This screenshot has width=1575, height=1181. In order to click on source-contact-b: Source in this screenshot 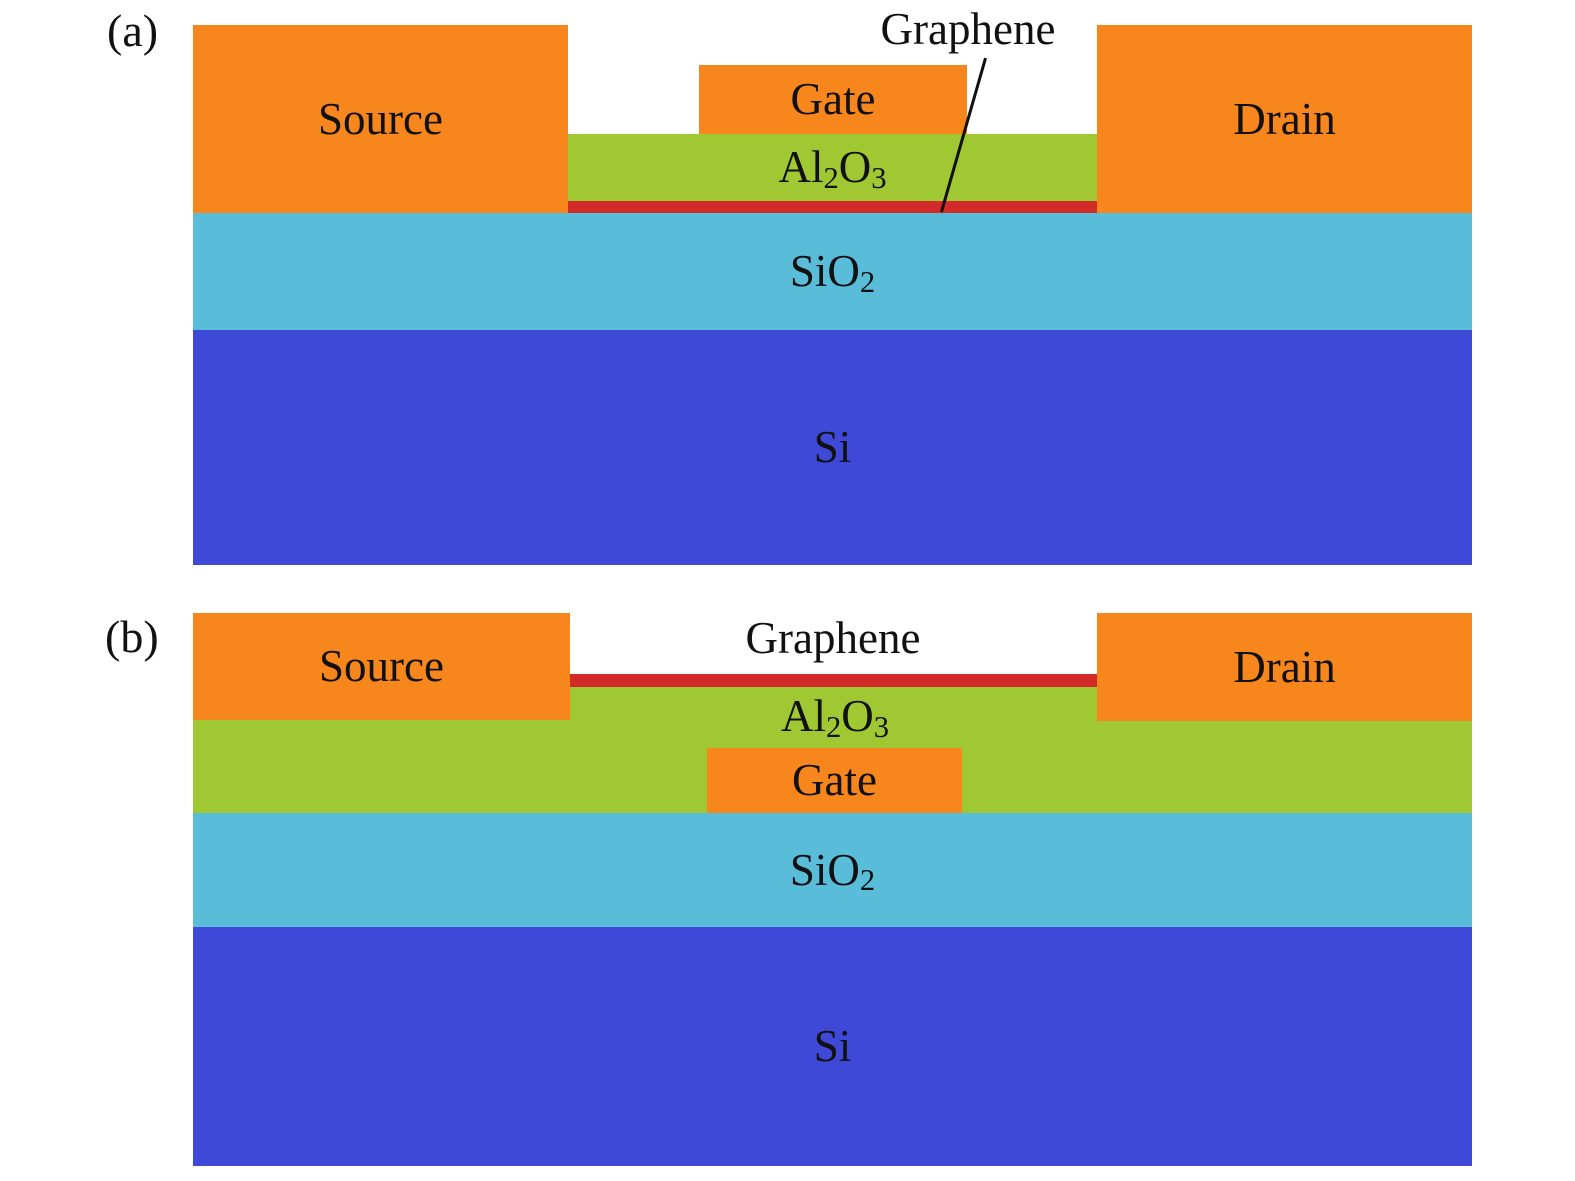, I will do `click(381, 666)`.